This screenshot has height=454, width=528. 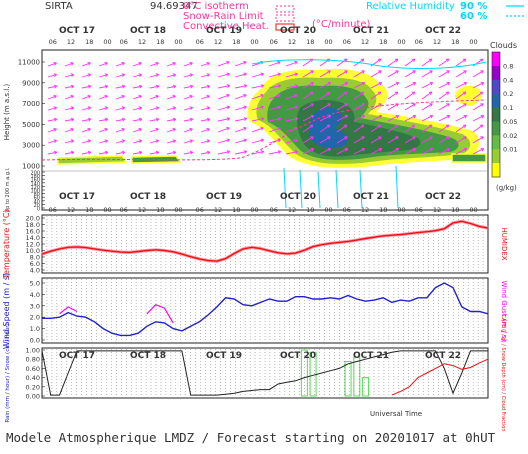 What do you see at coordinates (33, 232) in the screenshot?
I see `y-tick-label: 16.0` at bounding box center [33, 232].